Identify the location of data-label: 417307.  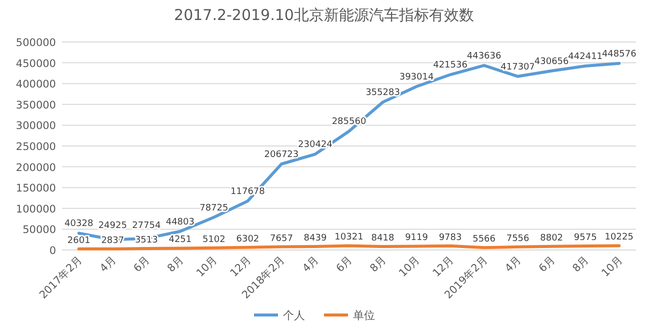
(518, 67).